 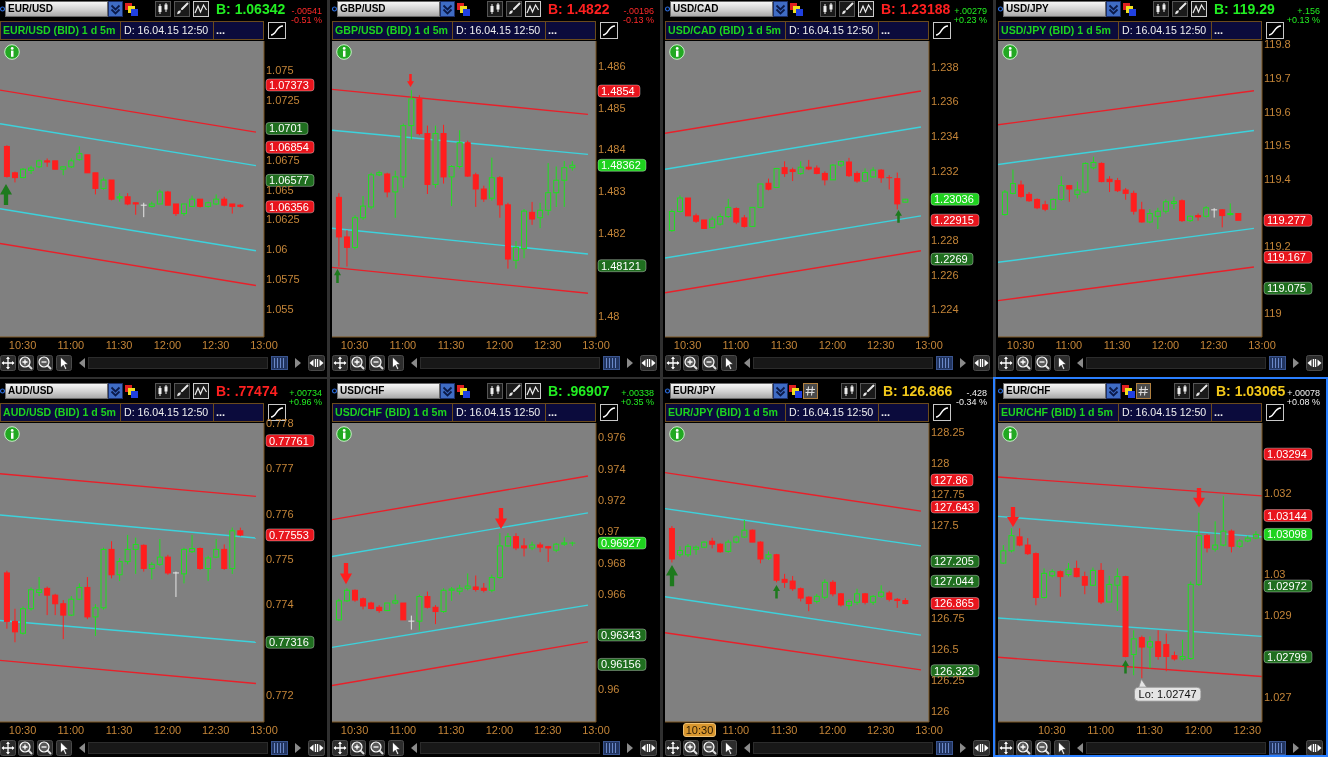 What do you see at coordinates (612, 190) in the screenshot?
I see `y-tick-label: 1.483` at bounding box center [612, 190].